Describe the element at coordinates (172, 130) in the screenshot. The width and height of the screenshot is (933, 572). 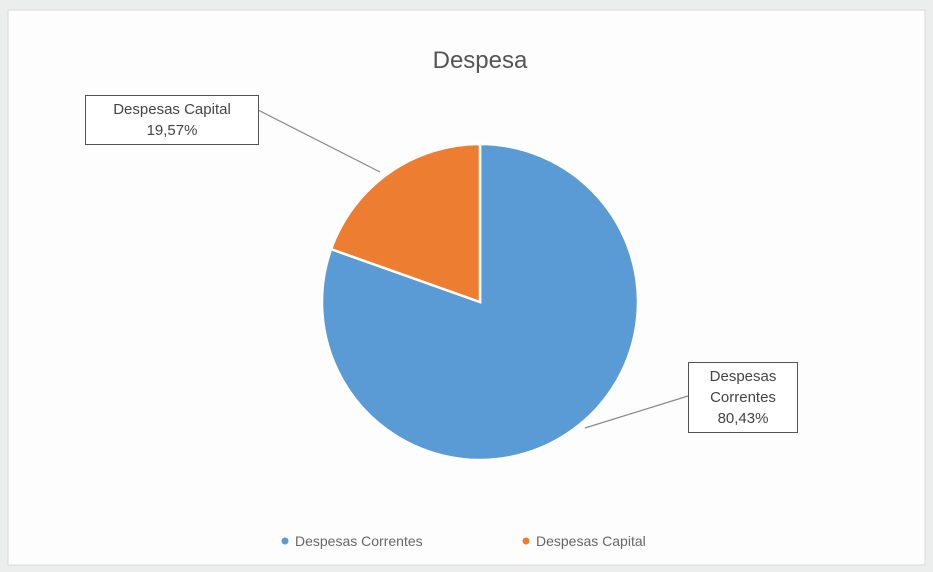
I see `data-label-value: 19,57%` at that location.